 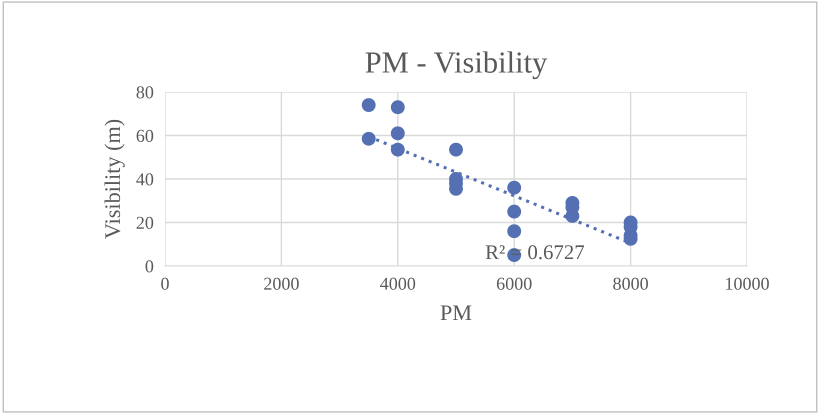 I want to click on y-tick-label: 20, so click(x=145, y=222).